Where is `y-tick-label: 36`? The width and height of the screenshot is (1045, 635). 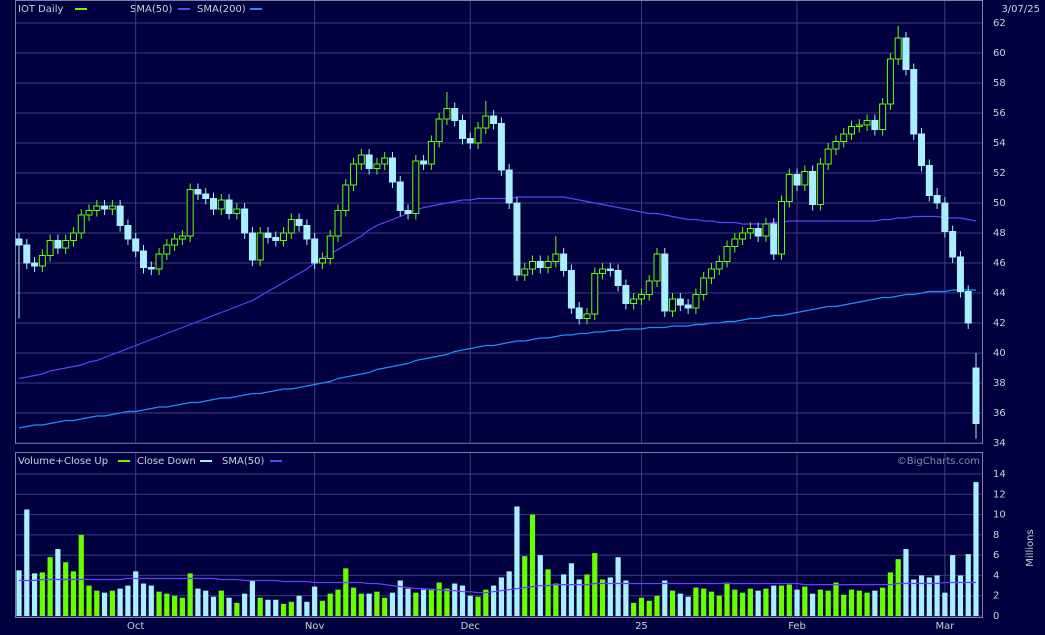 y-tick-label: 36 is located at coordinates (999, 413).